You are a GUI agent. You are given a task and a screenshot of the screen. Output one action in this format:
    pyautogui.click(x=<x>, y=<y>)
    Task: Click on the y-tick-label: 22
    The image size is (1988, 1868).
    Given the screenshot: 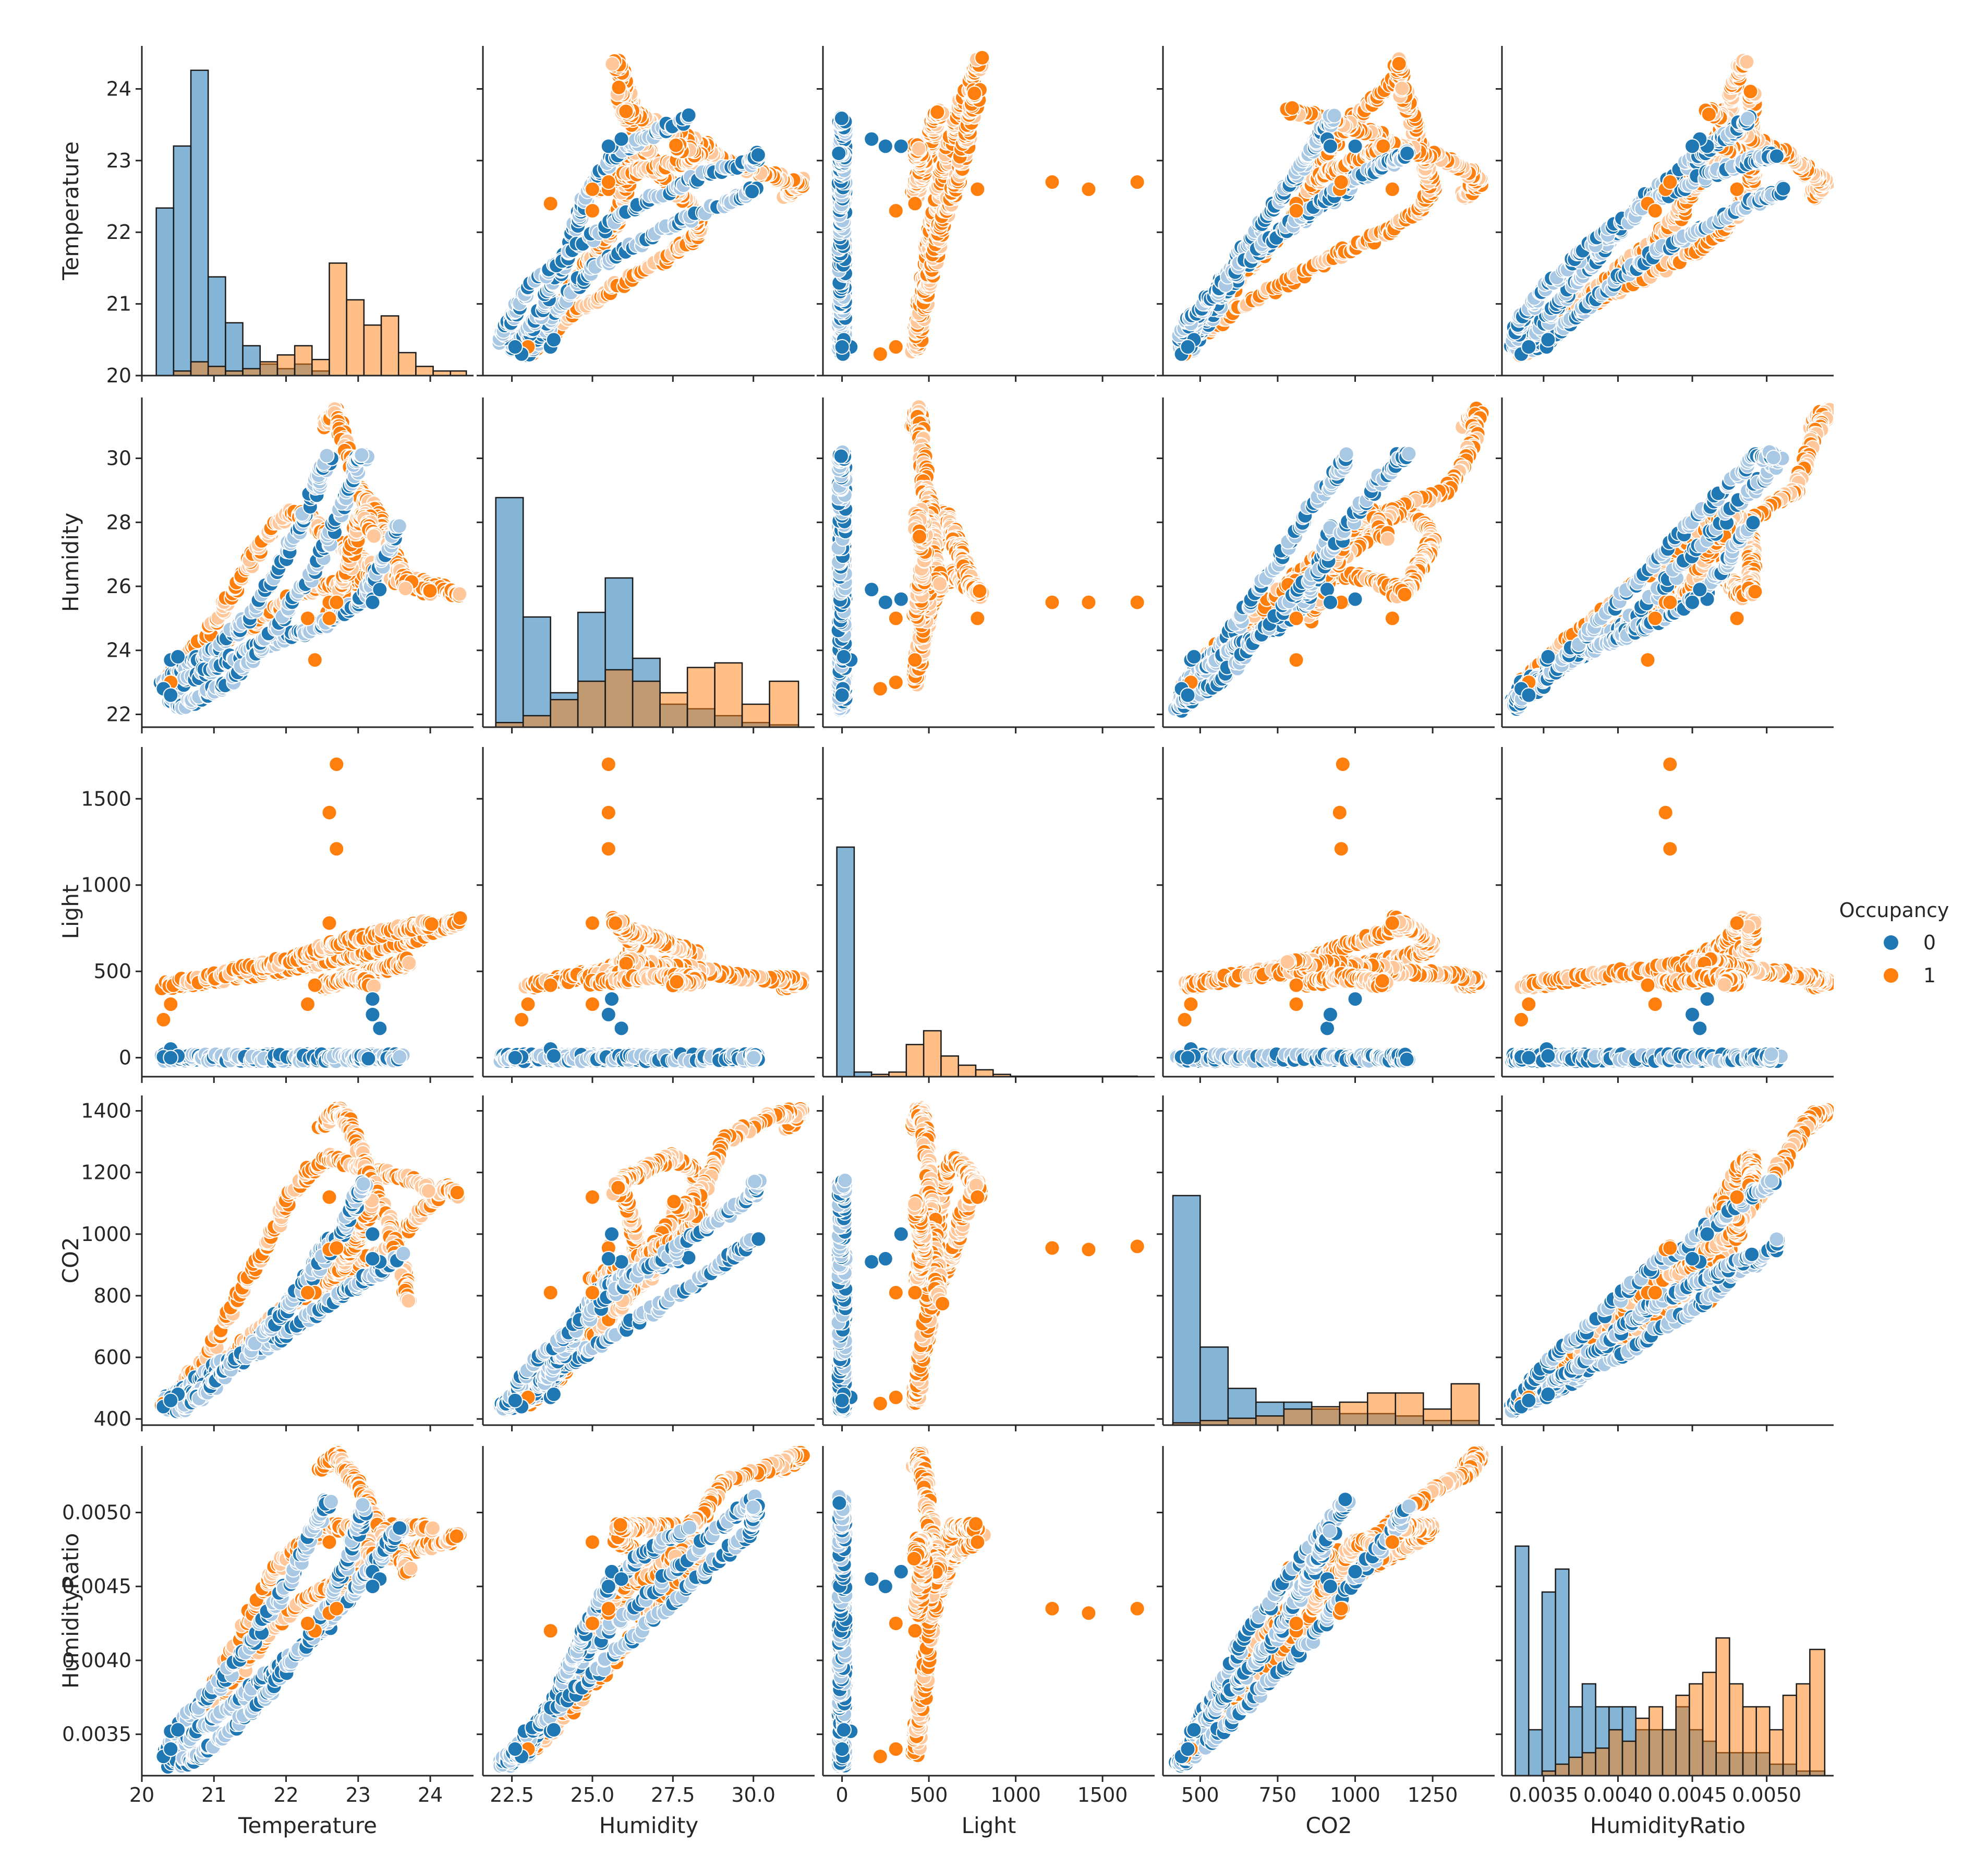 What is the action you would take?
    pyautogui.click(x=118, y=232)
    